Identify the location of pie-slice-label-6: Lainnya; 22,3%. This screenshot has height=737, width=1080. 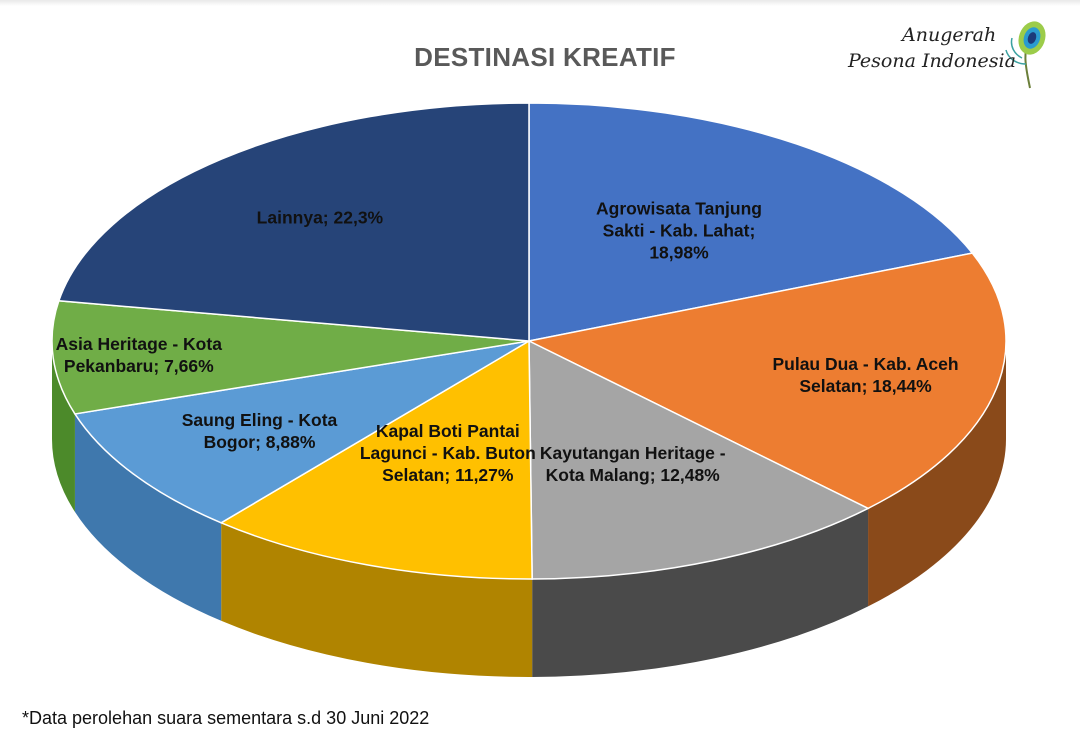
(320, 217).